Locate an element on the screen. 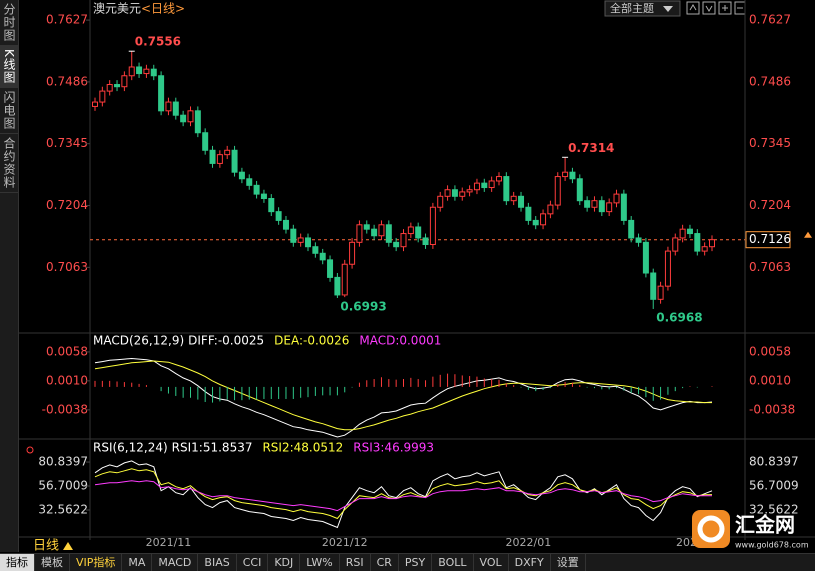 The image size is (815, 571). toolbar-tab: 指标 is located at coordinates (17, 562).